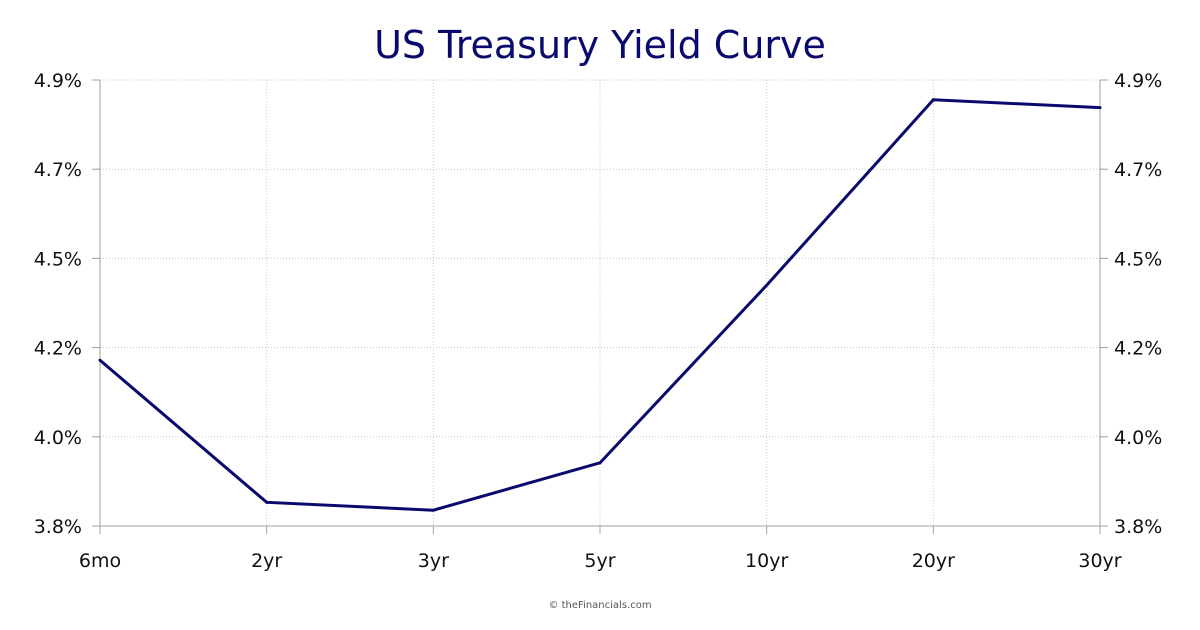 The image size is (1200, 630). I want to click on y-tick-label-right: 4.7%, so click(1138, 170).